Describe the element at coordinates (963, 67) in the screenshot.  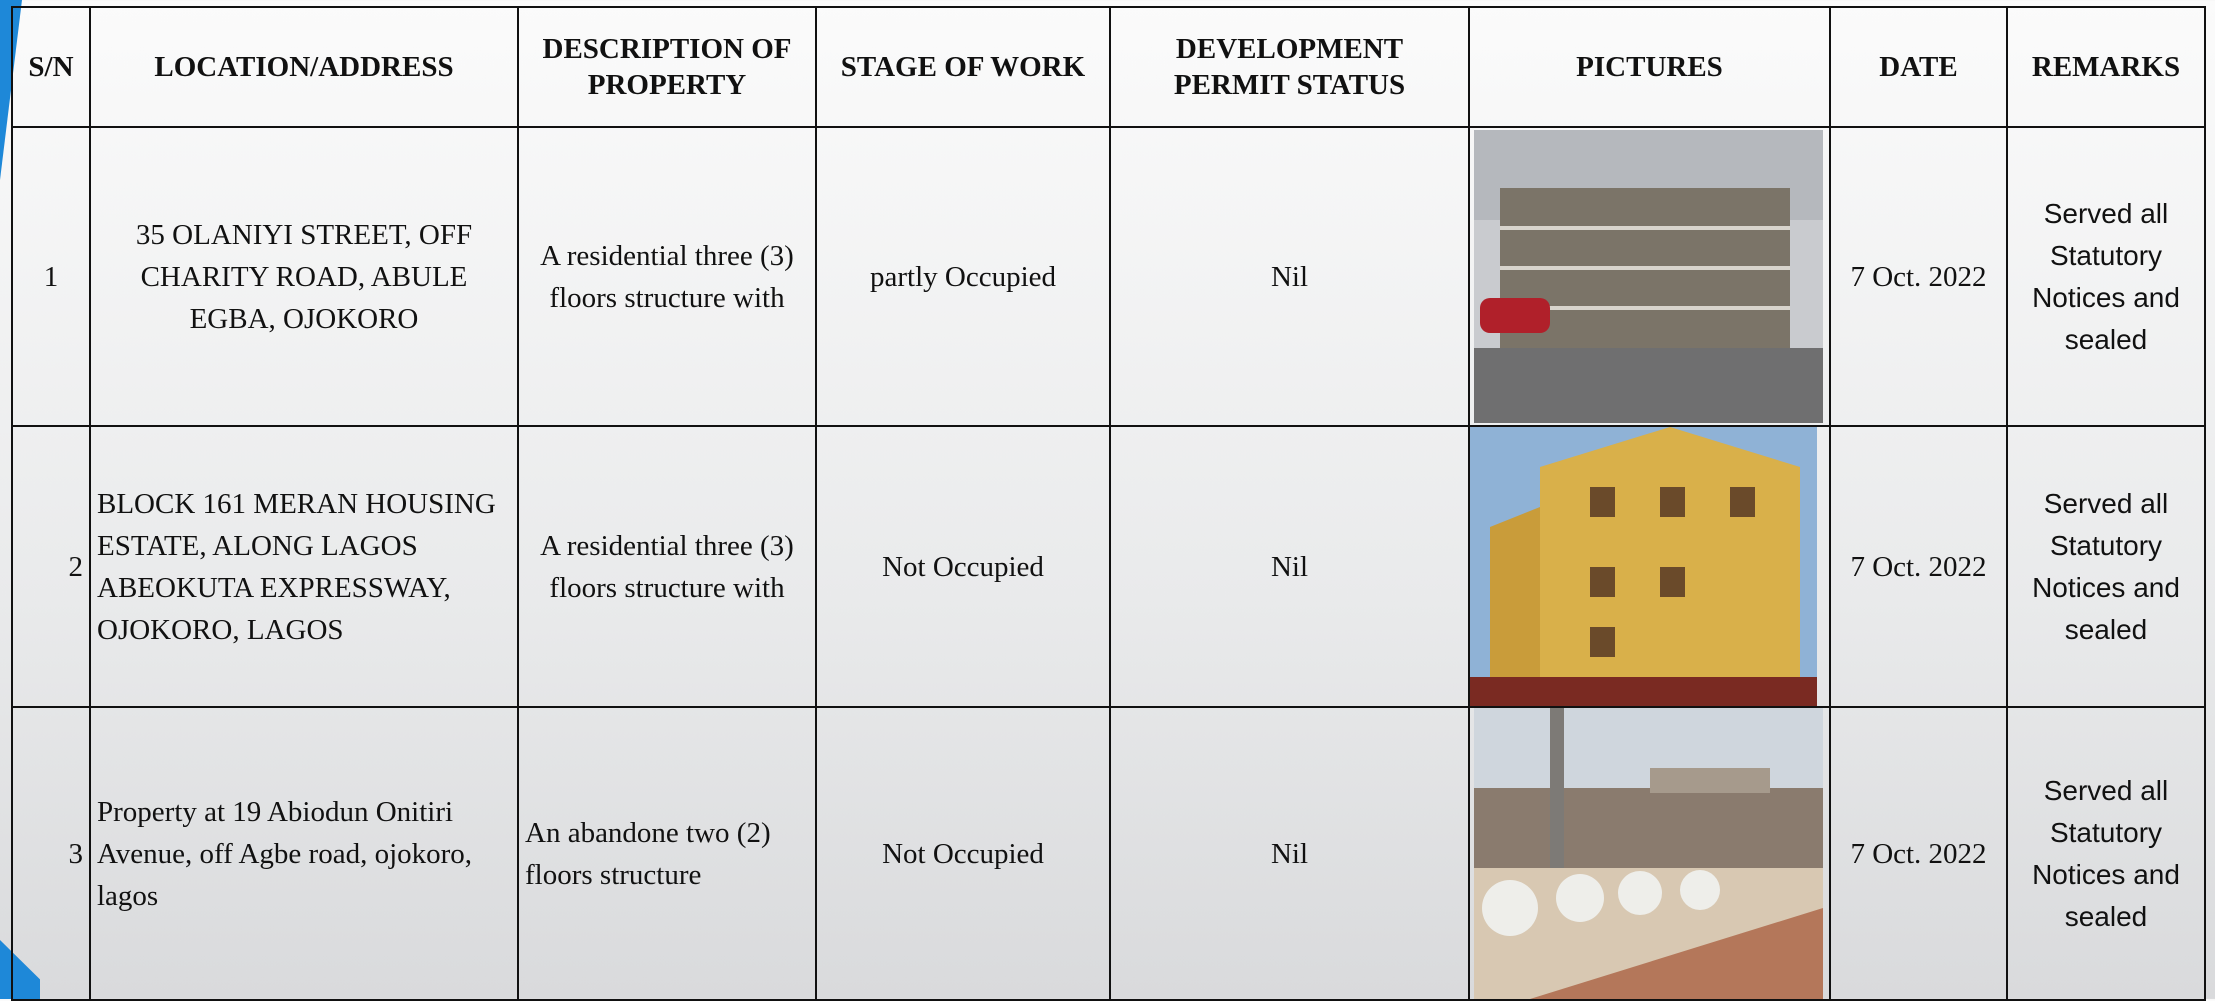
I see `header-cell: STAGE OF WORK` at that location.